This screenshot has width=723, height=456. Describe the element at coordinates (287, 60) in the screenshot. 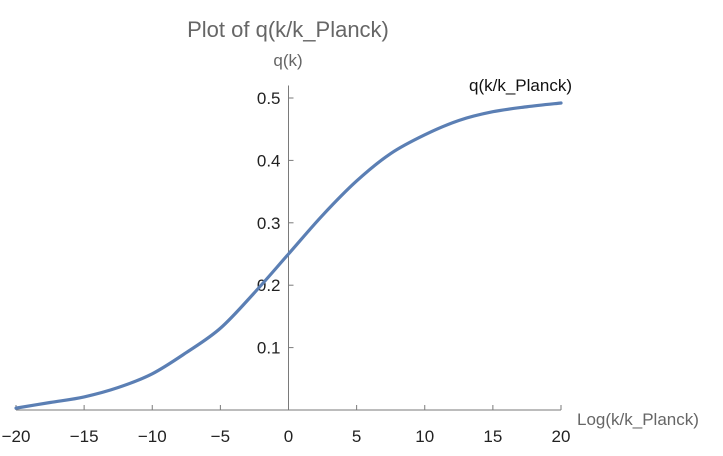

I see `y-axis-label: q(k)` at that location.